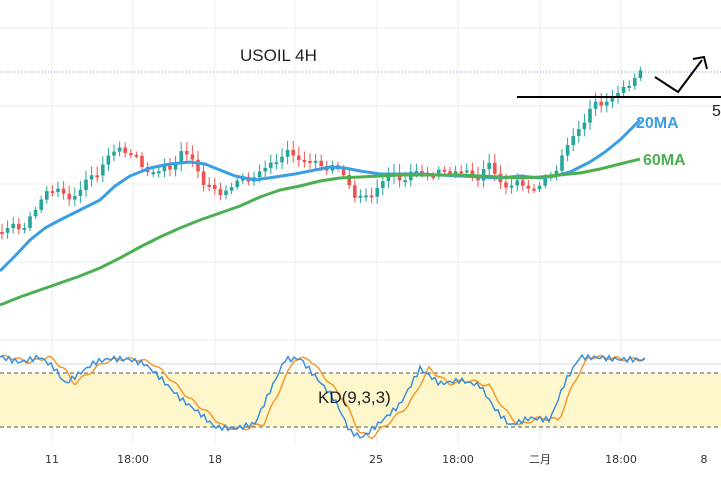 The height and width of the screenshot is (480, 721). I want to click on ma20-label: 20MA, so click(657, 123).